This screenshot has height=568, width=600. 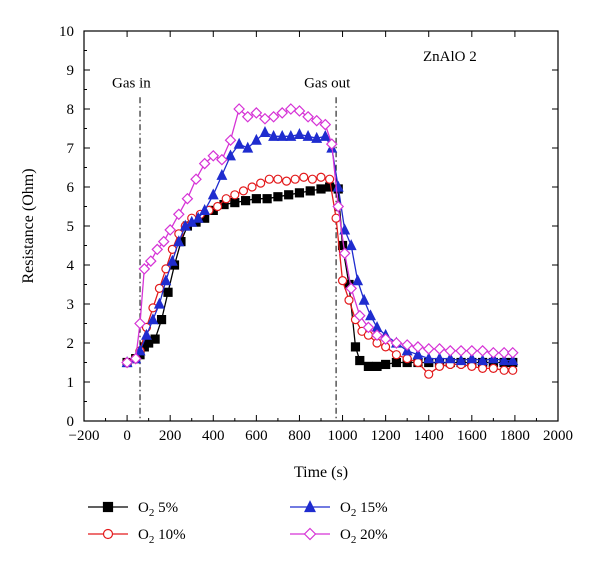 I want to click on legend-label: O2 20%, so click(x=364, y=536).